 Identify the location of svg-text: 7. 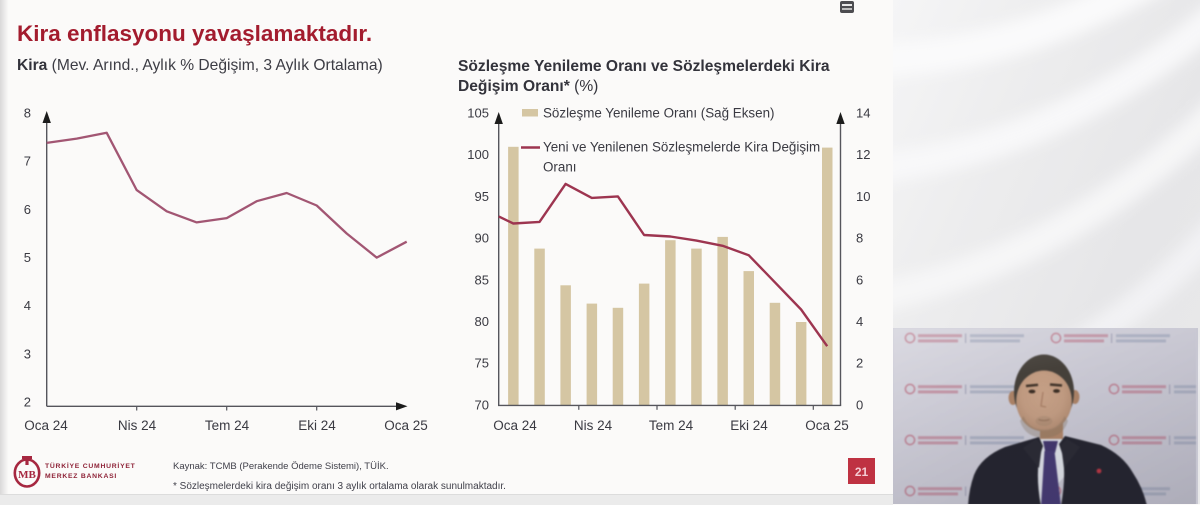
(27, 161).